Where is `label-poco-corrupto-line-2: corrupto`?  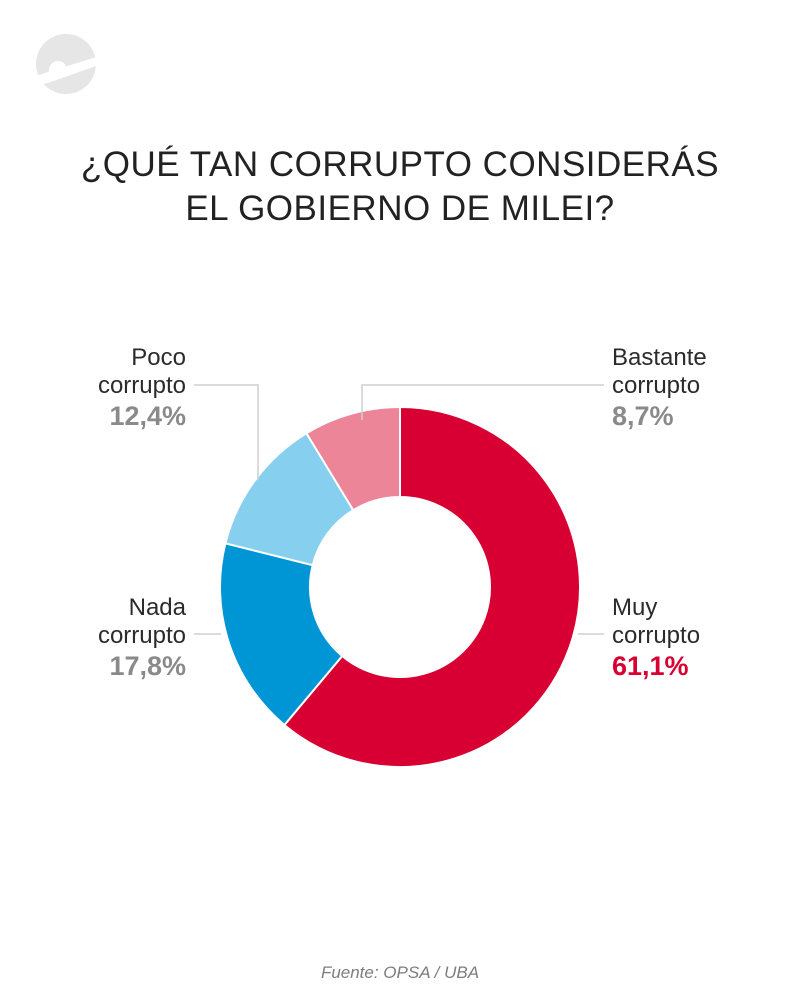 label-poco-corrupto-line-2: corrupto is located at coordinates (141, 385).